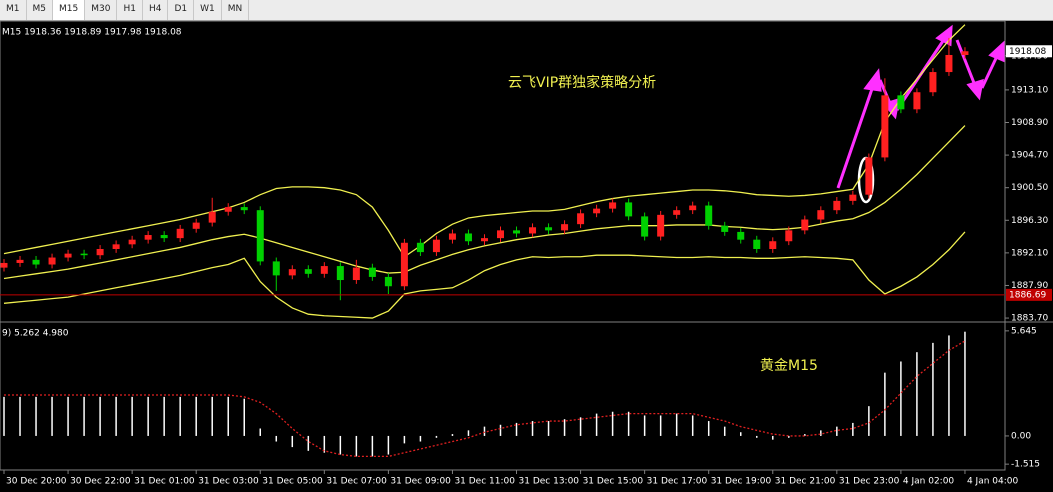 This screenshot has height=492, width=1053. I want to click on y-tick-label: 1896.30, so click(1029, 221).